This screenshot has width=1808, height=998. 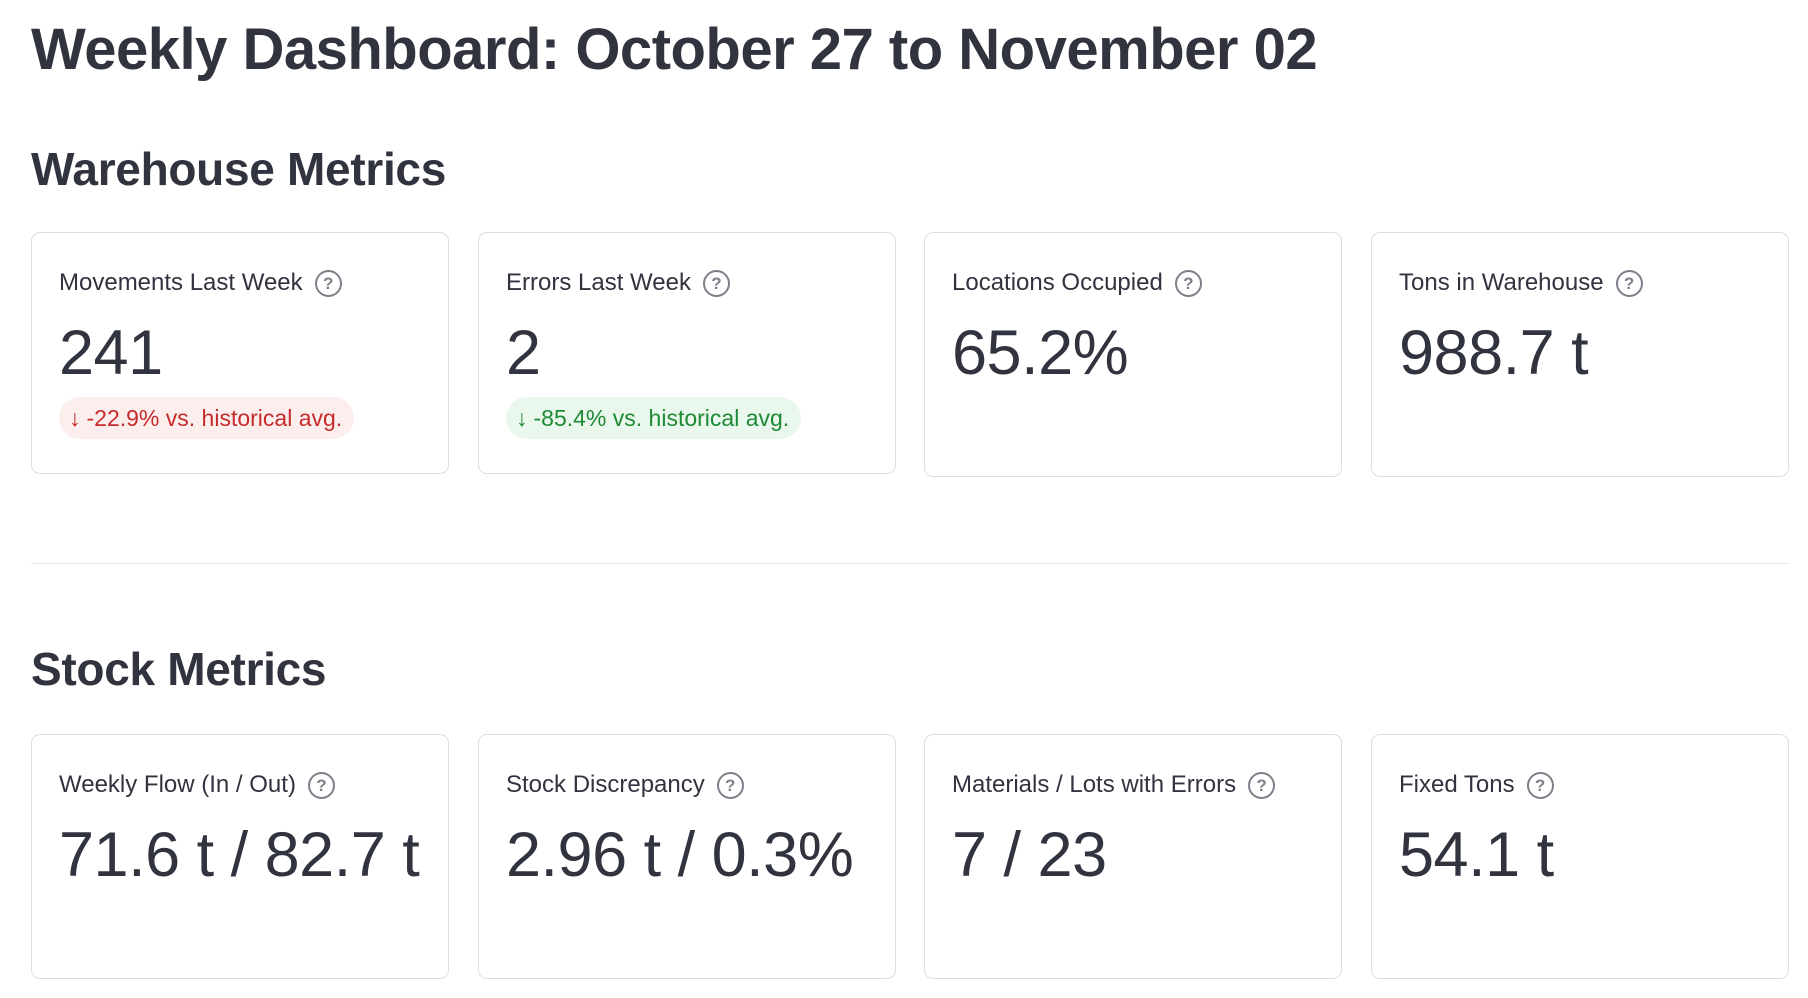 I want to click on metric-value: 54.1 t, so click(x=1476, y=855).